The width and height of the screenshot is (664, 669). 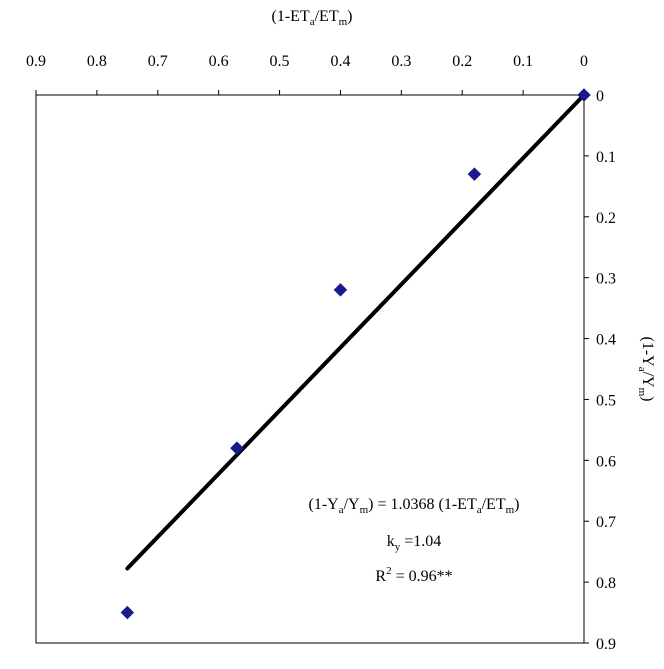 I want to click on y-tick-label: 0, so click(x=600, y=96).